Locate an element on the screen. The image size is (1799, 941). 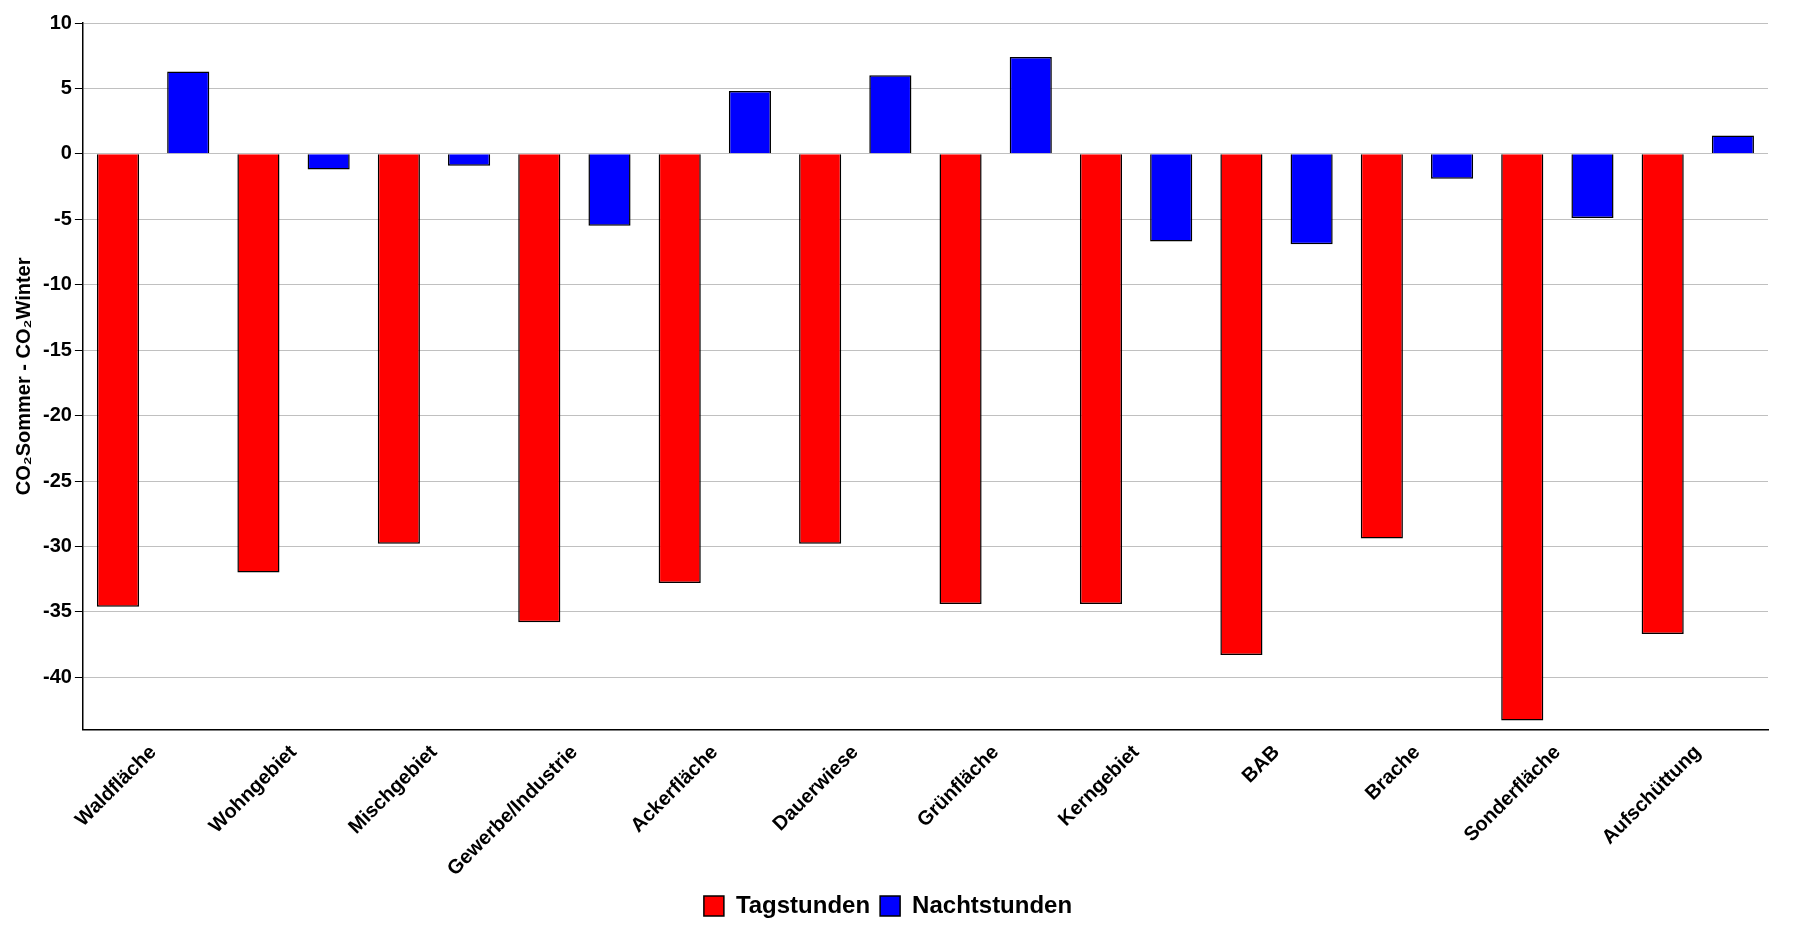
y-tick-label: 10 is located at coordinates (60, 21).